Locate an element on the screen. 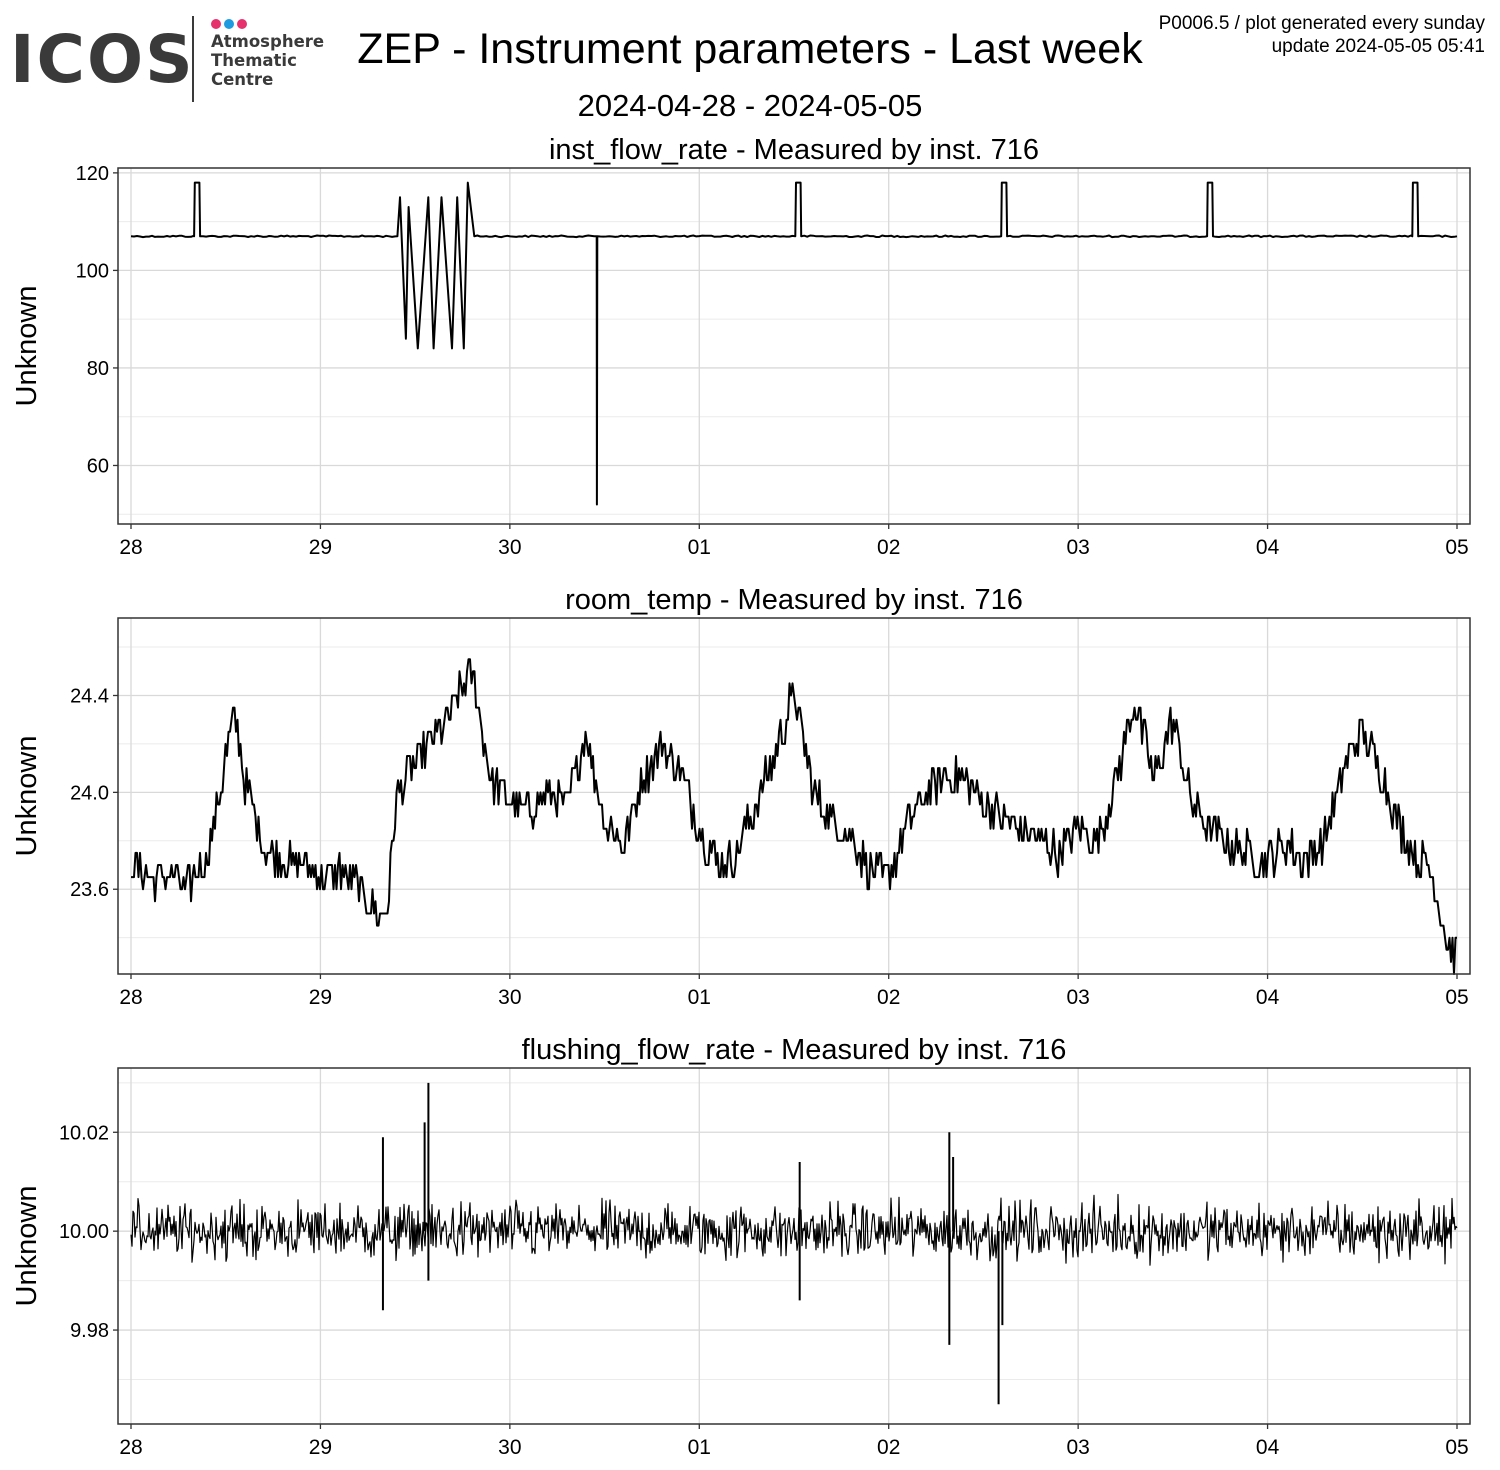 The image size is (1500, 1470). logo-line-1: Atmosphere is located at coordinates (268, 41).